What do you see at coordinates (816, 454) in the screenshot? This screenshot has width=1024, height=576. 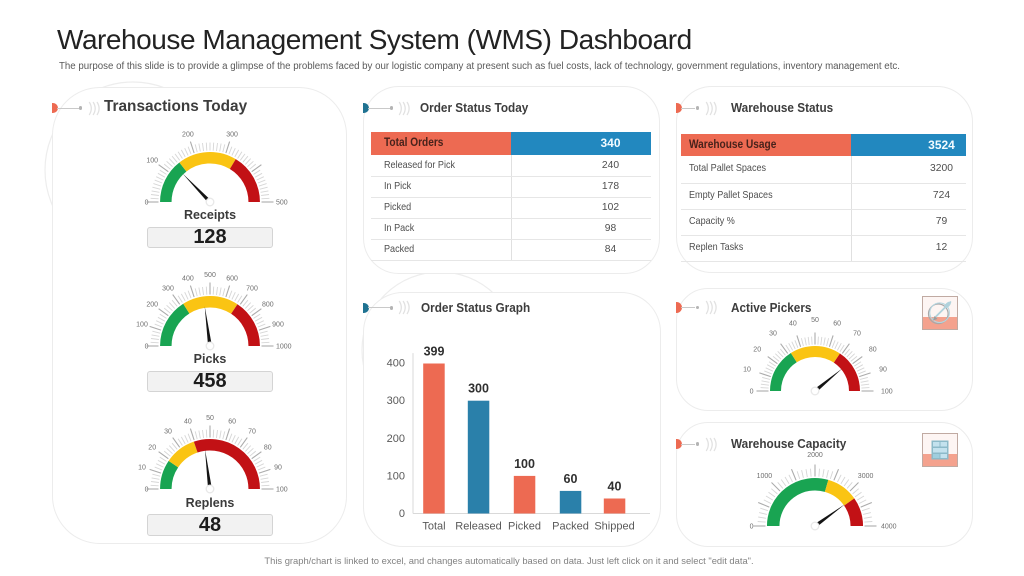 I see `svg-text: 2000` at bounding box center [816, 454].